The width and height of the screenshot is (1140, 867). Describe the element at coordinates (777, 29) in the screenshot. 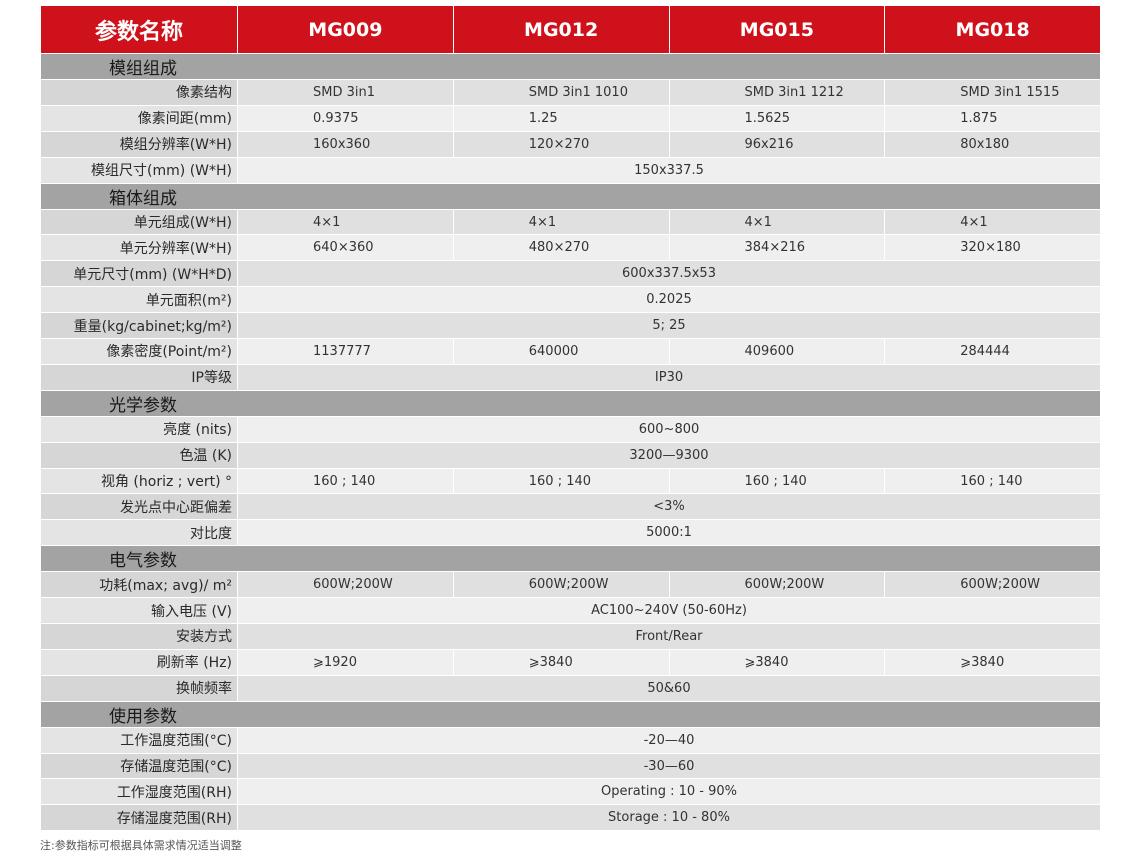

I see `header-model: MG015` at that location.